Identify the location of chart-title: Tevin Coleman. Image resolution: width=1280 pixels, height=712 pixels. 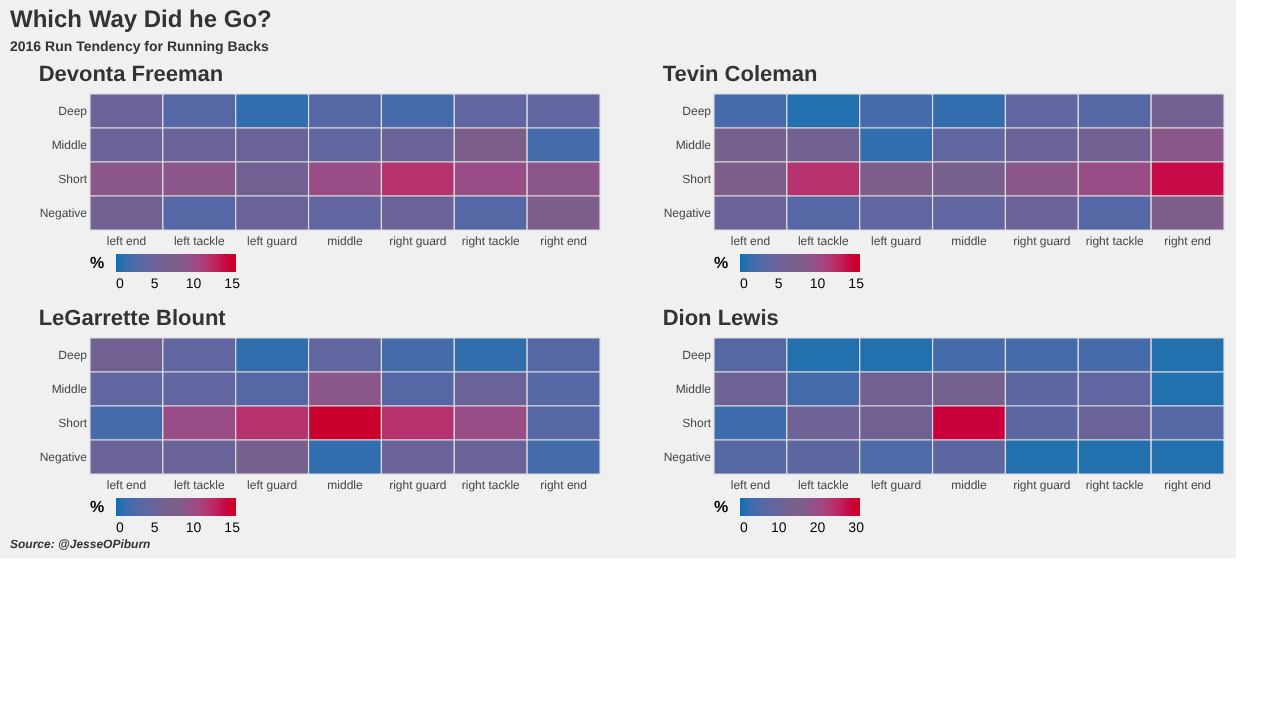
(740, 75).